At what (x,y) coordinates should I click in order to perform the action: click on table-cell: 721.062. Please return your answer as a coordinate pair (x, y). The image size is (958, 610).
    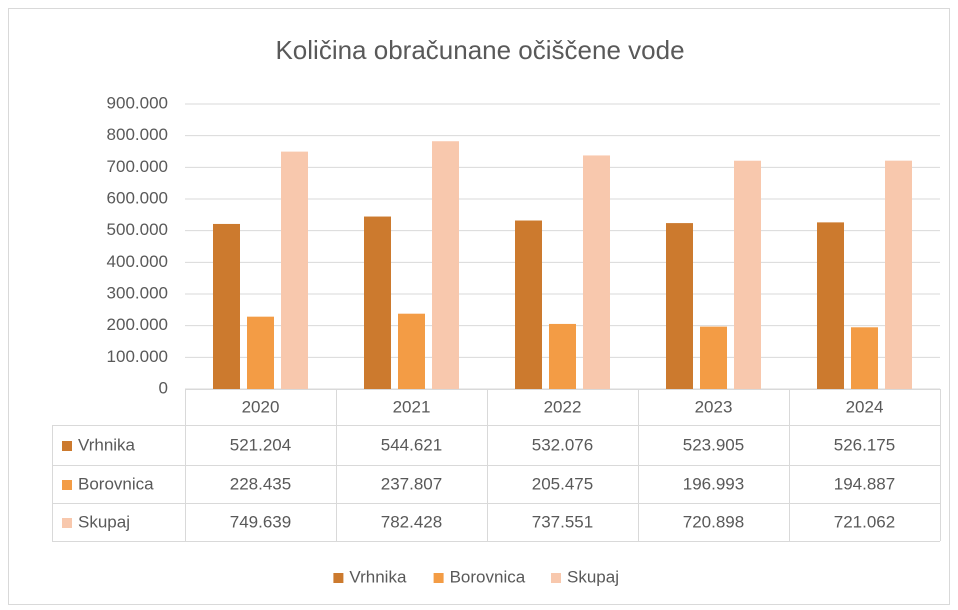
    Looking at the image, I should click on (864, 521).